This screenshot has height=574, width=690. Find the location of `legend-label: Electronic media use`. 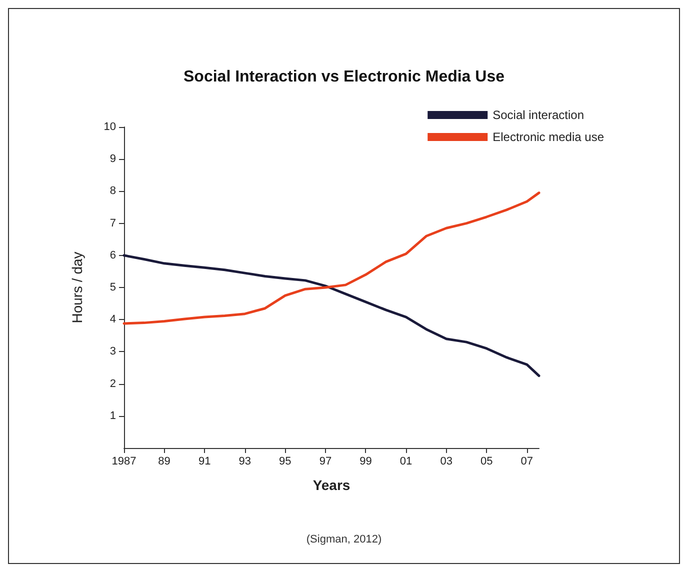

legend-label: Electronic media use is located at coordinates (548, 137).